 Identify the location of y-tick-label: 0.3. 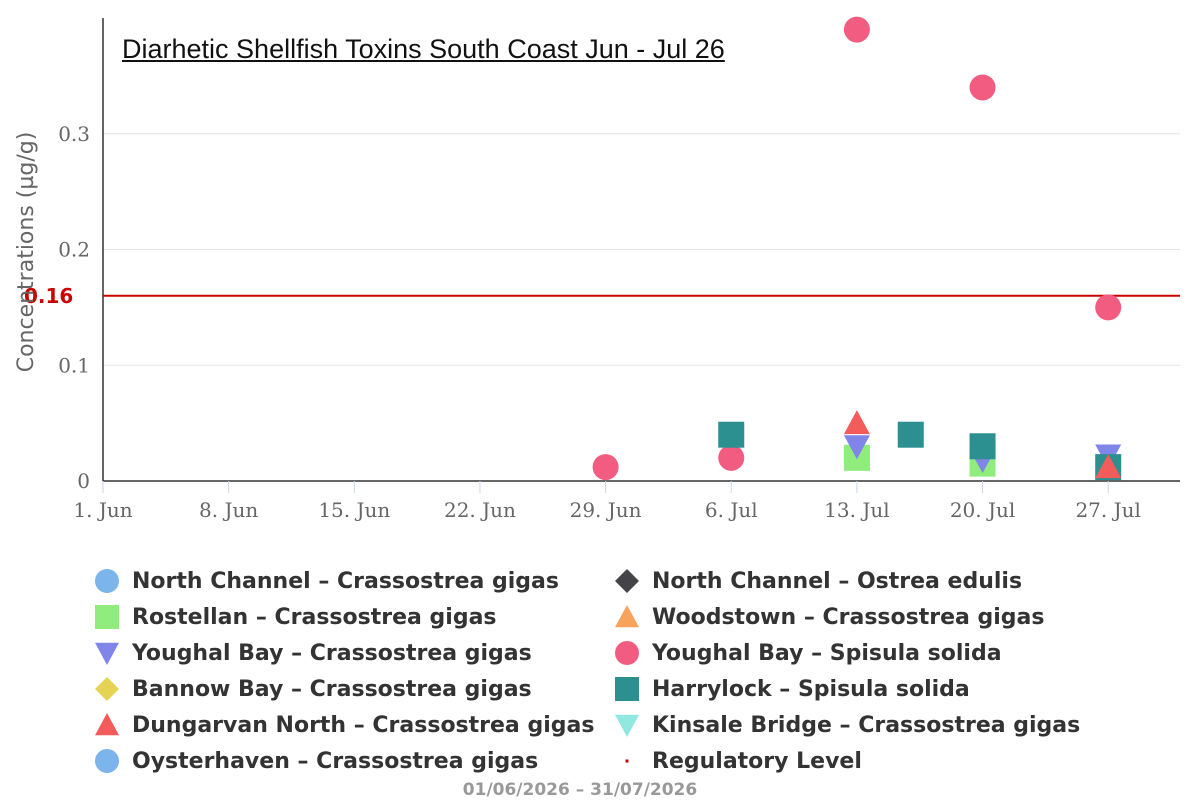
(74, 134).